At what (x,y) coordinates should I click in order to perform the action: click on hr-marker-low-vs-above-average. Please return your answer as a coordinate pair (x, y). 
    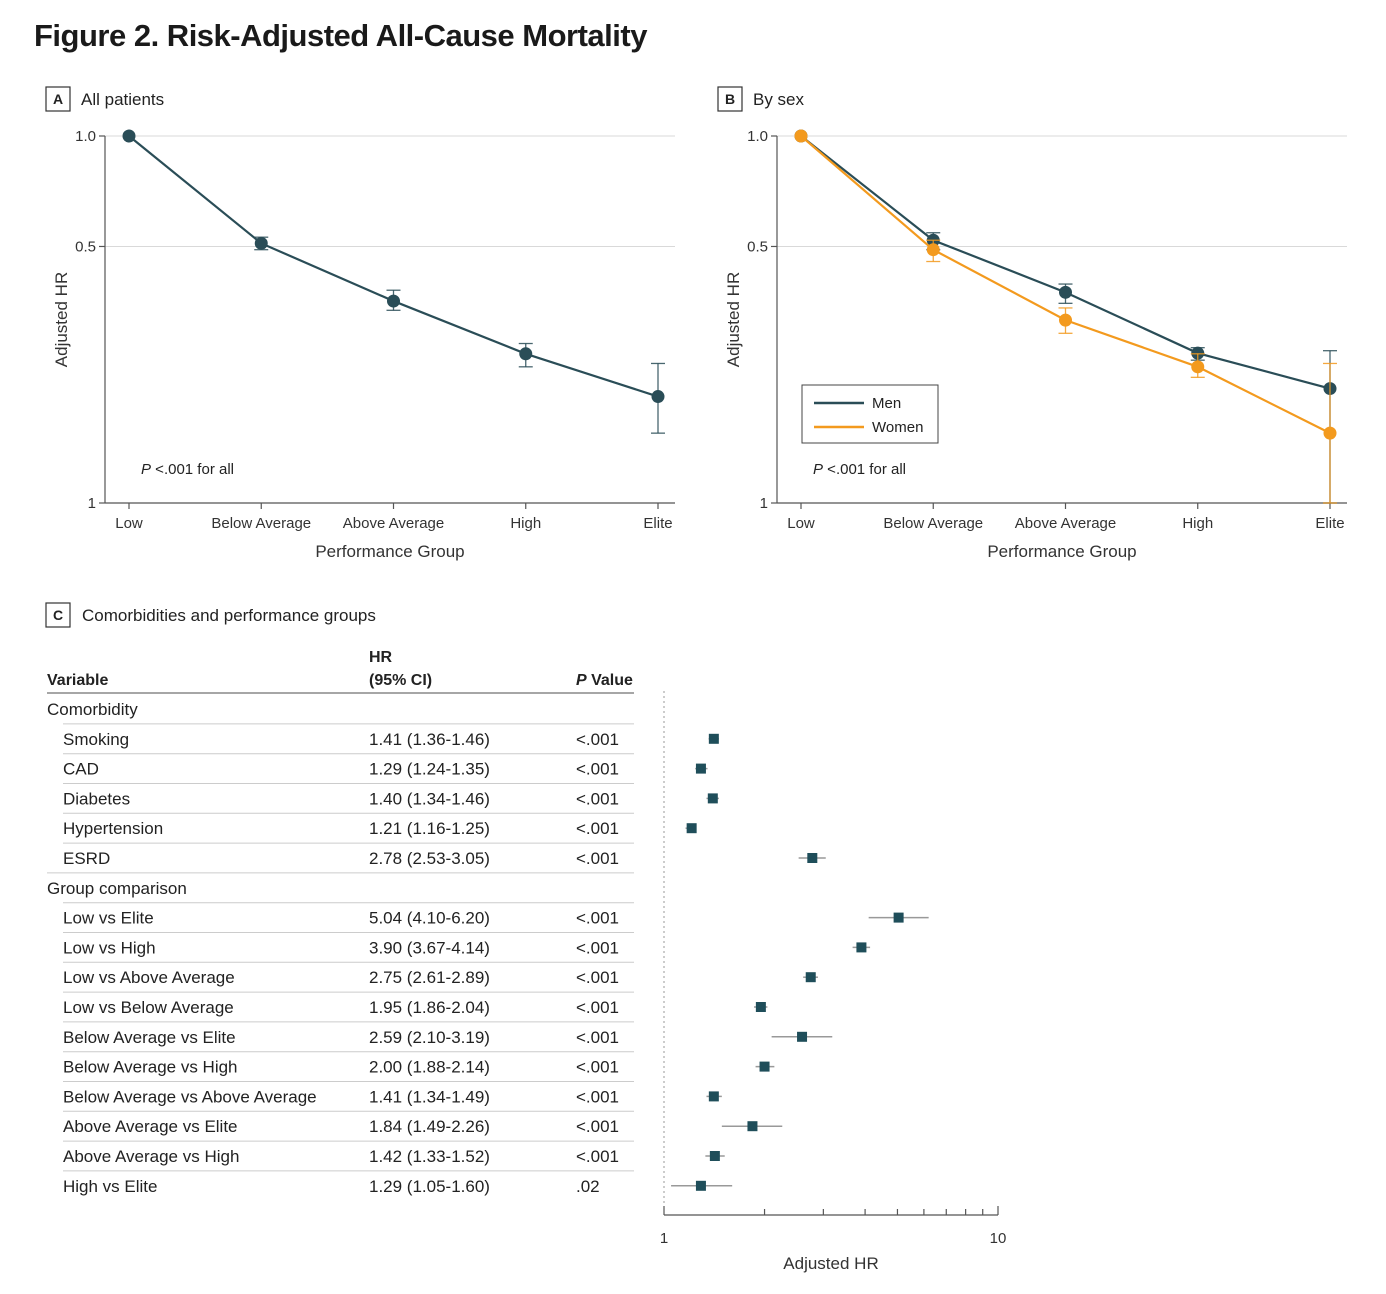
    Looking at the image, I should click on (810, 977).